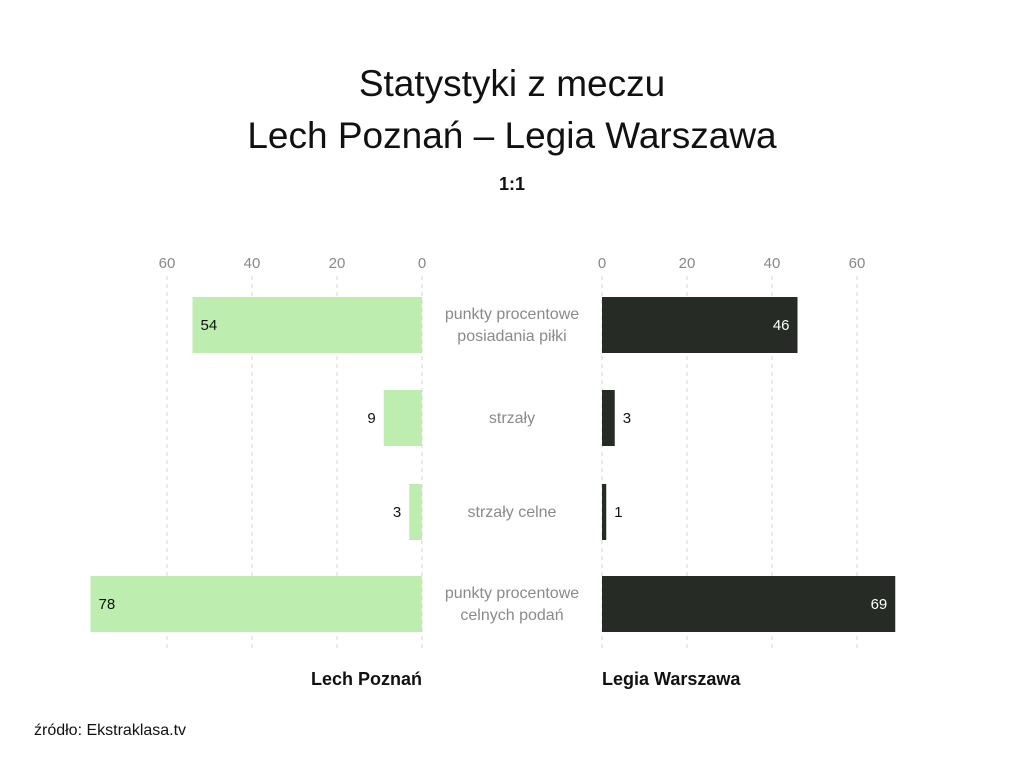 This screenshot has height=768, width=1024. I want to click on value-label-lech-2: 3, so click(397, 512).